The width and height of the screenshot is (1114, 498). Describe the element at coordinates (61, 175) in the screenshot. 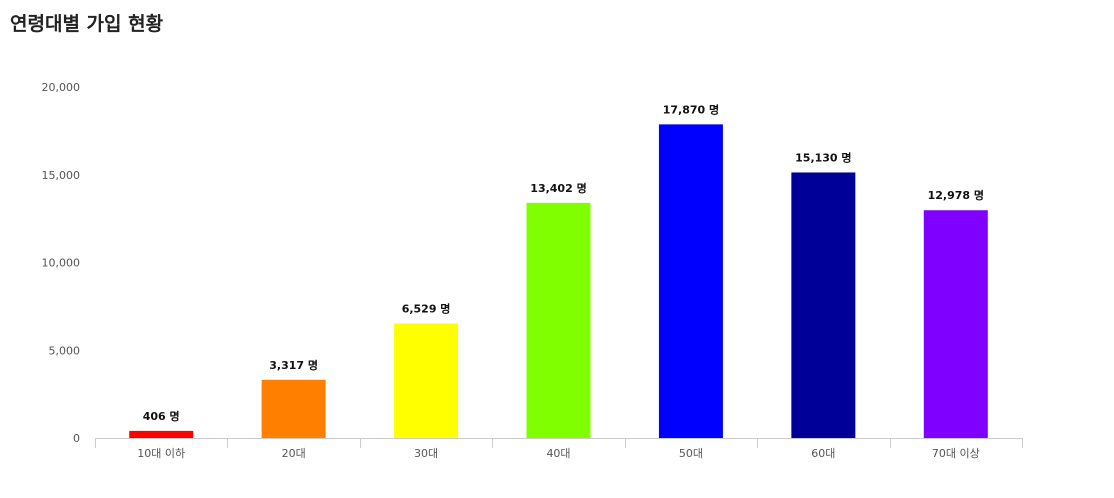

I see `y-tick-label: 15,000` at that location.